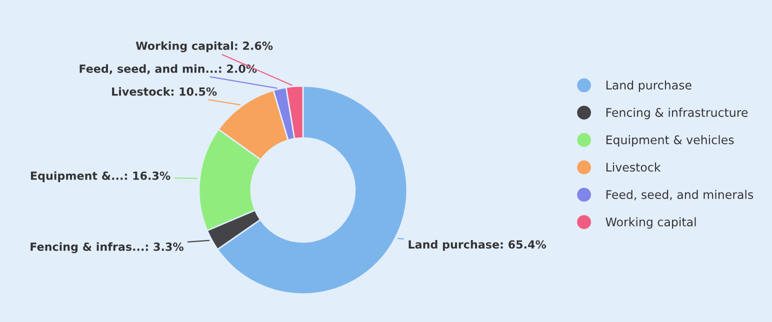 The width and height of the screenshot is (772, 322). Describe the element at coordinates (670, 141) in the screenshot. I see `legend-label: Equipment & vehicles` at that location.